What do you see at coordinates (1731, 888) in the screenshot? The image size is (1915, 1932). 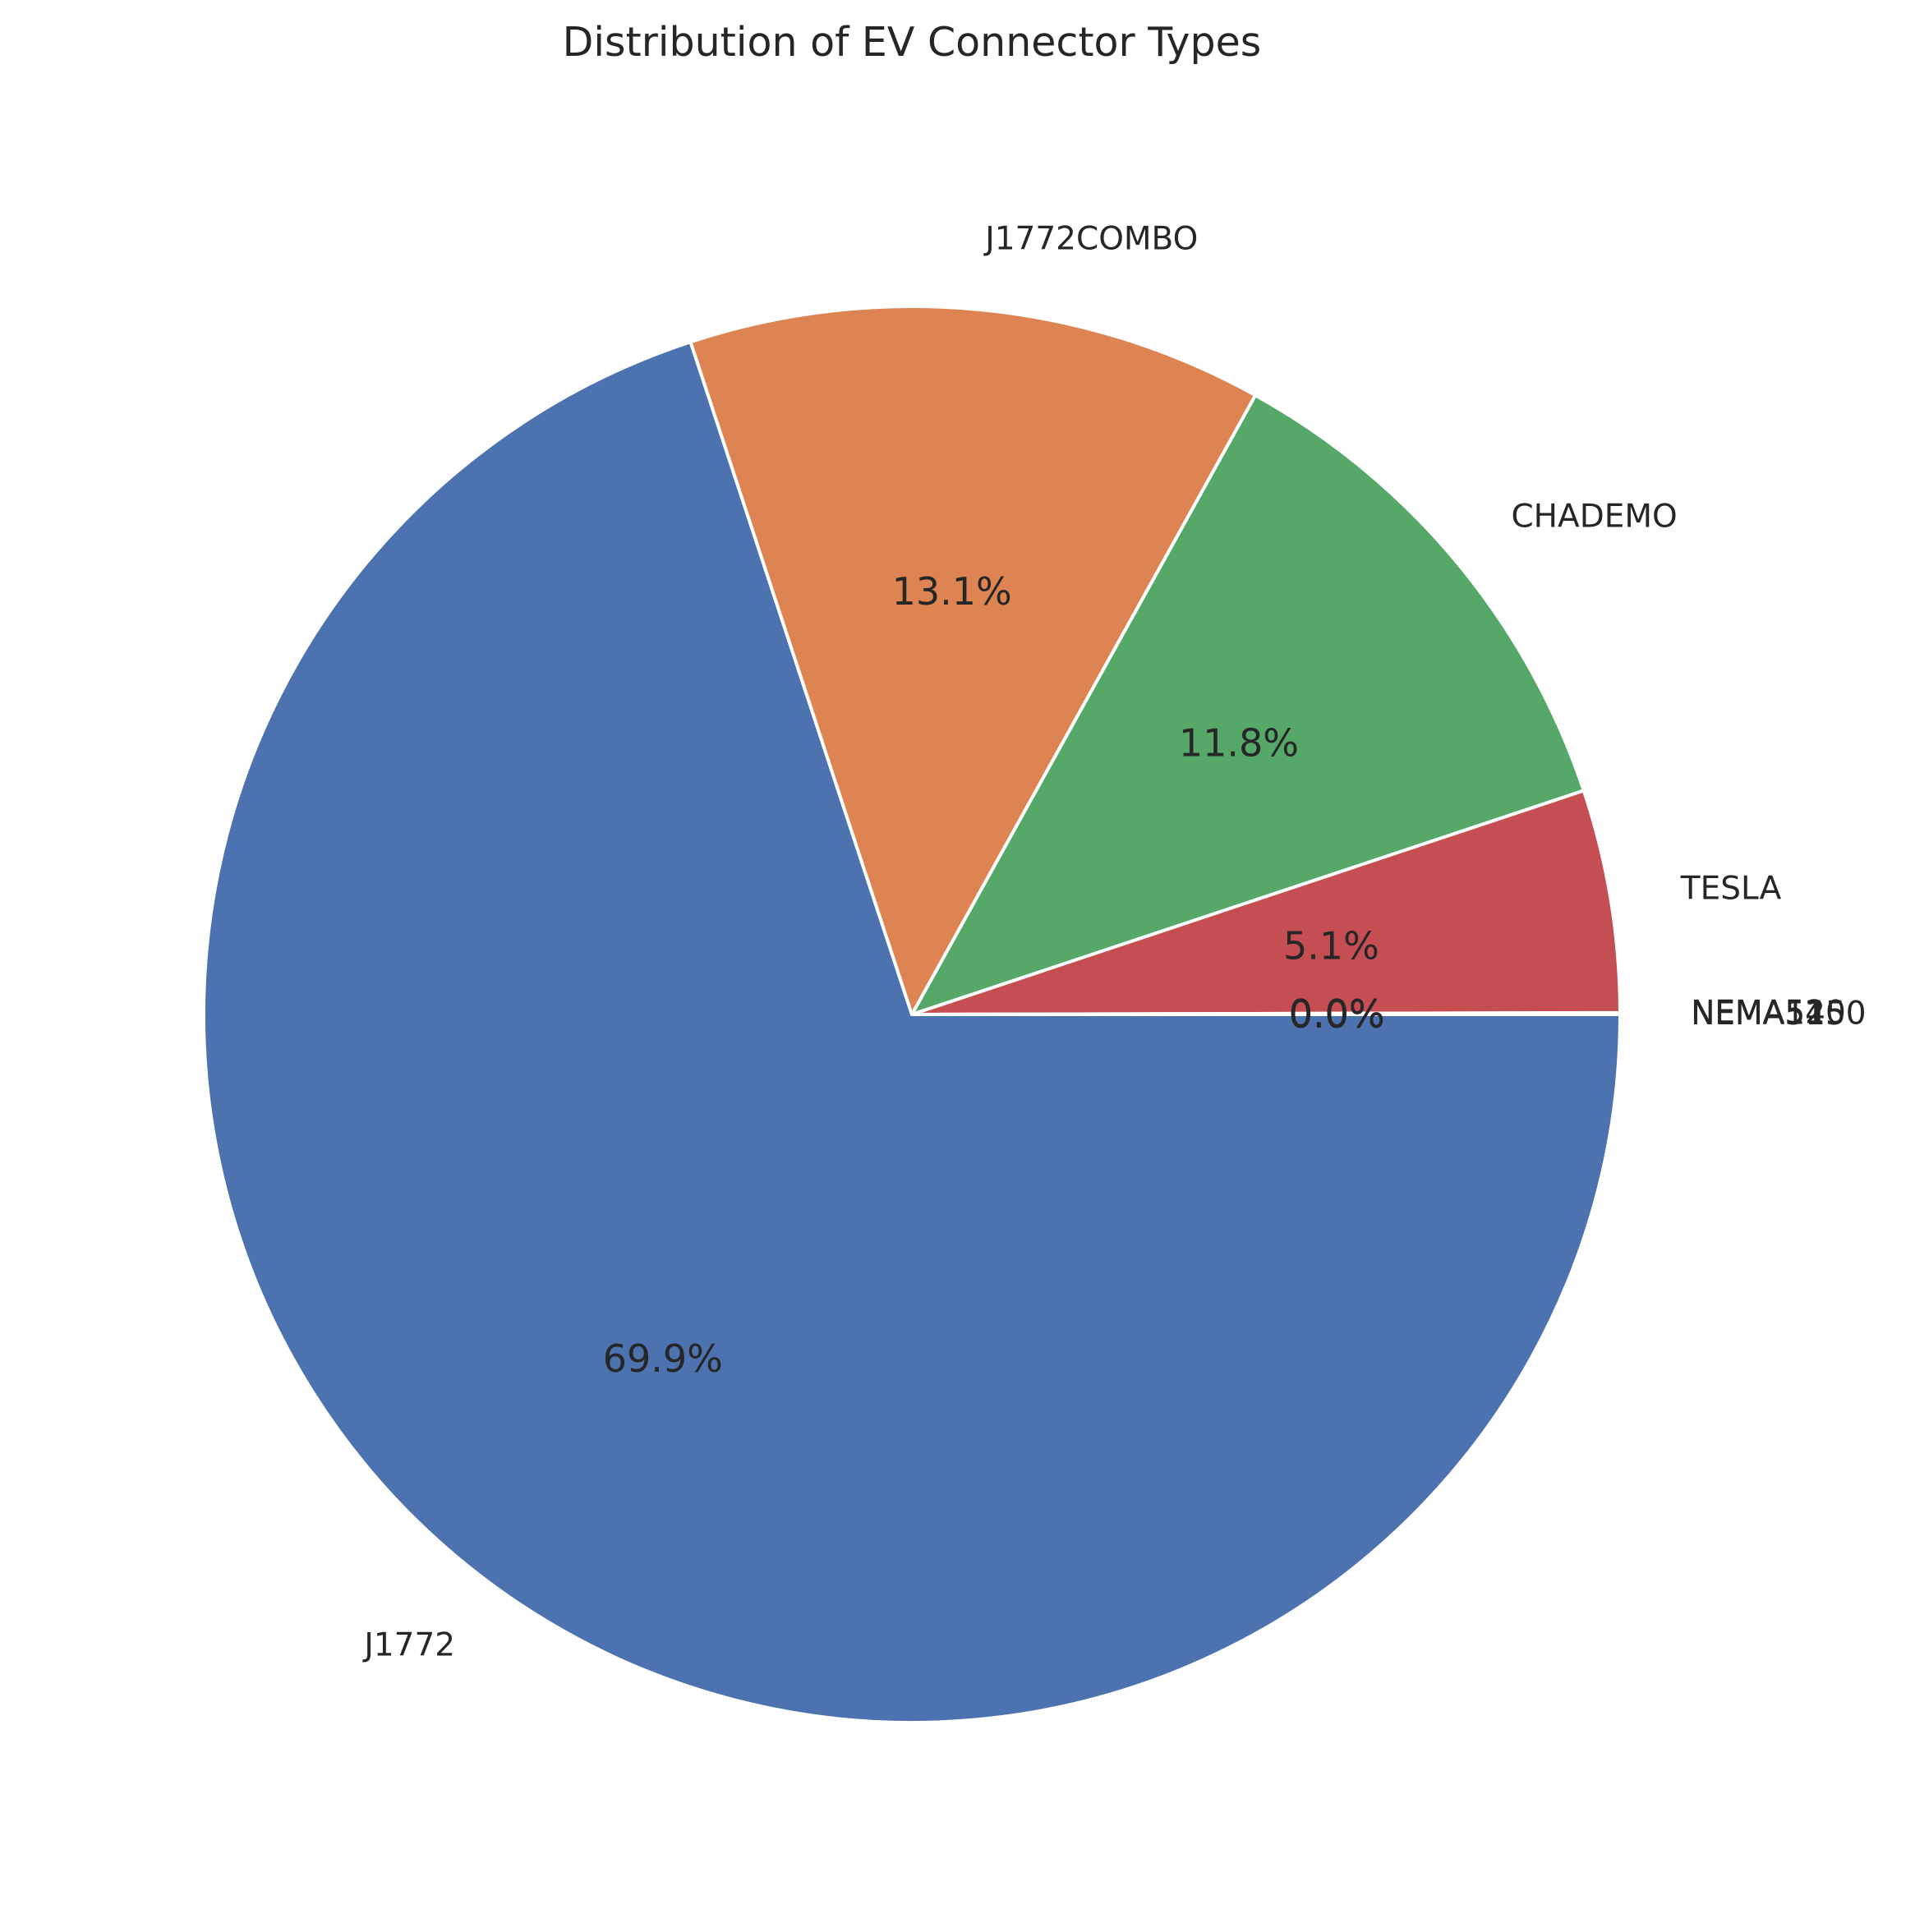 I see `slice-label-tesla: TESLA` at bounding box center [1731, 888].